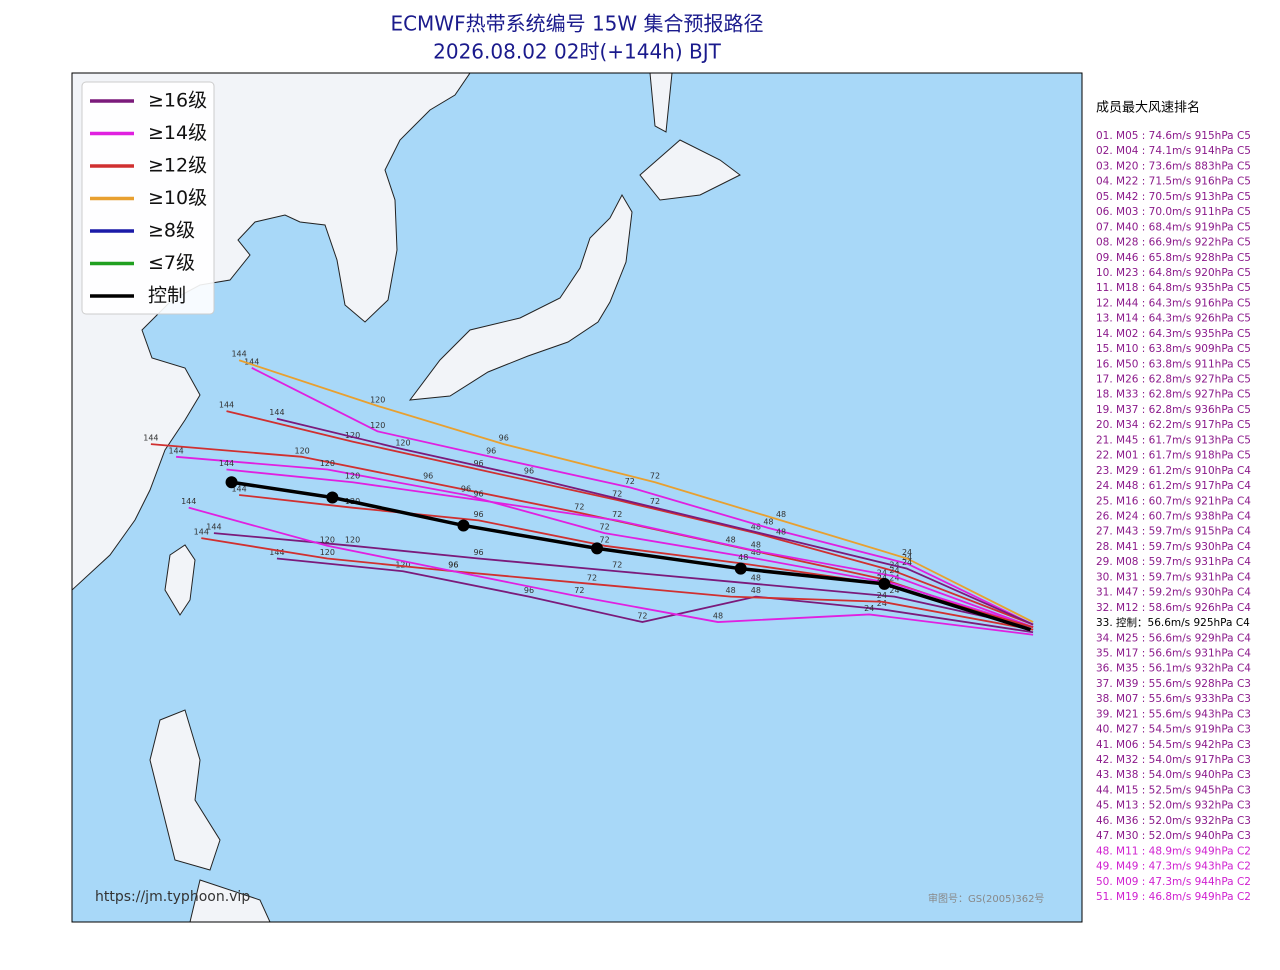  I want to click on ranking-item: 10. M23 : 64.8m/s 920hPa C5, so click(1173, 273).